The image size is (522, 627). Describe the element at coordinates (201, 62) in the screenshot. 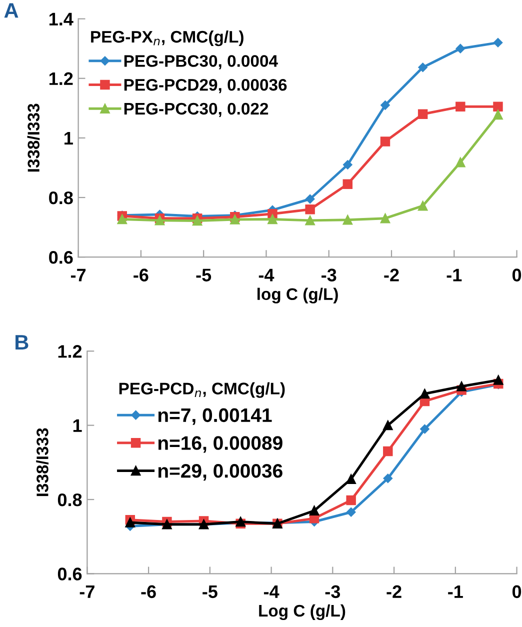

I see `legend-label: PEG-PBC30, 0.0004` at that location.